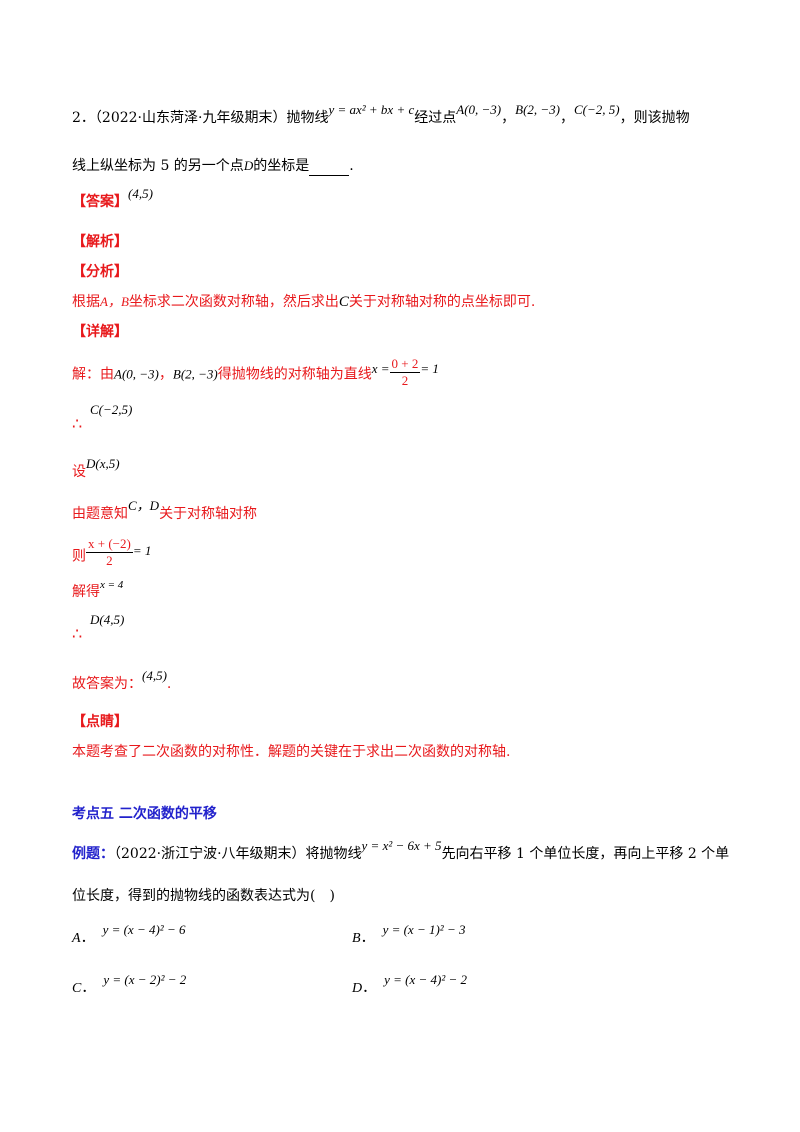 The width and height of the screenshot is (800, 1132). What do you see at coordinates (405, 364) in the screenshot?
I see `numerator: 0 + 2` at bounding box center [405, 364].